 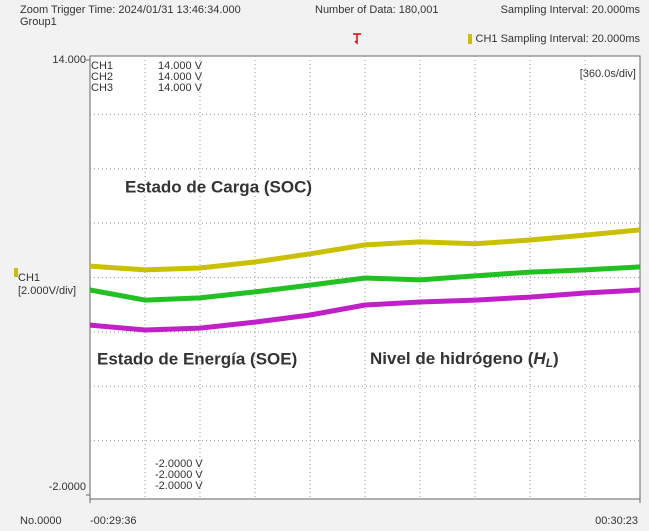 What do you see at coordinates (377, 10) in the screenshot?
I see `data-count: Number of Data: 180,001` at bounding box center [377, 10].